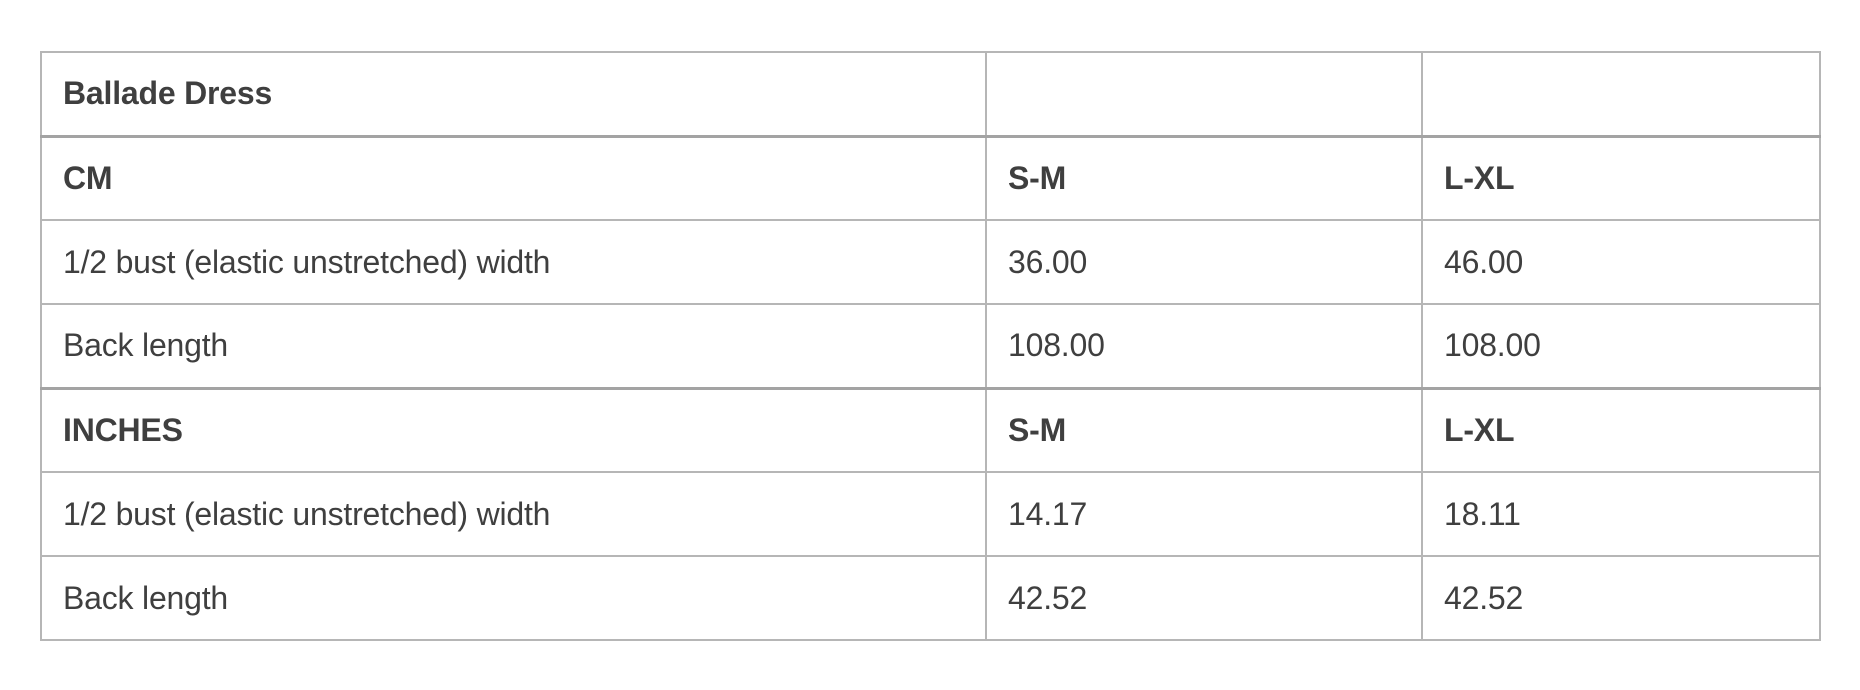 The width and height of the screenshot is (1860, 690). I want to click on cm-header-row: CM S-M L-XL, so click(930, 177).